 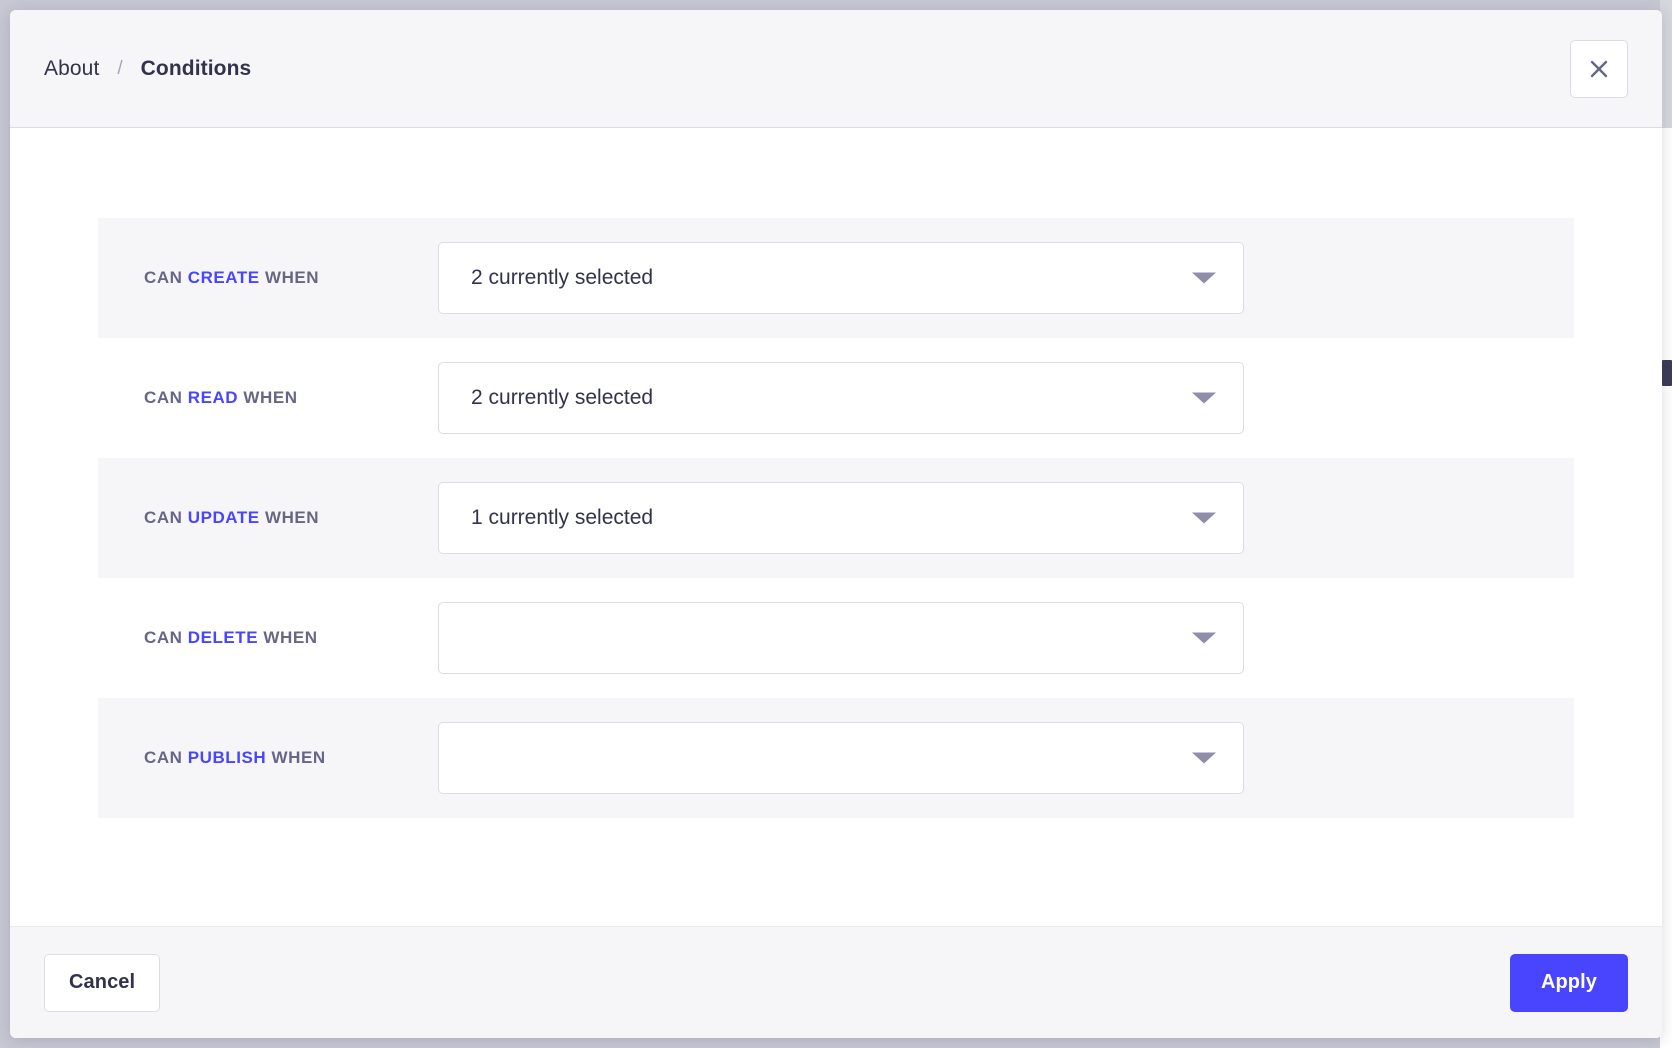 I want to click on condition-row-read: CAN READ WHEN 2 currently selected, so click(x=836, y=398).